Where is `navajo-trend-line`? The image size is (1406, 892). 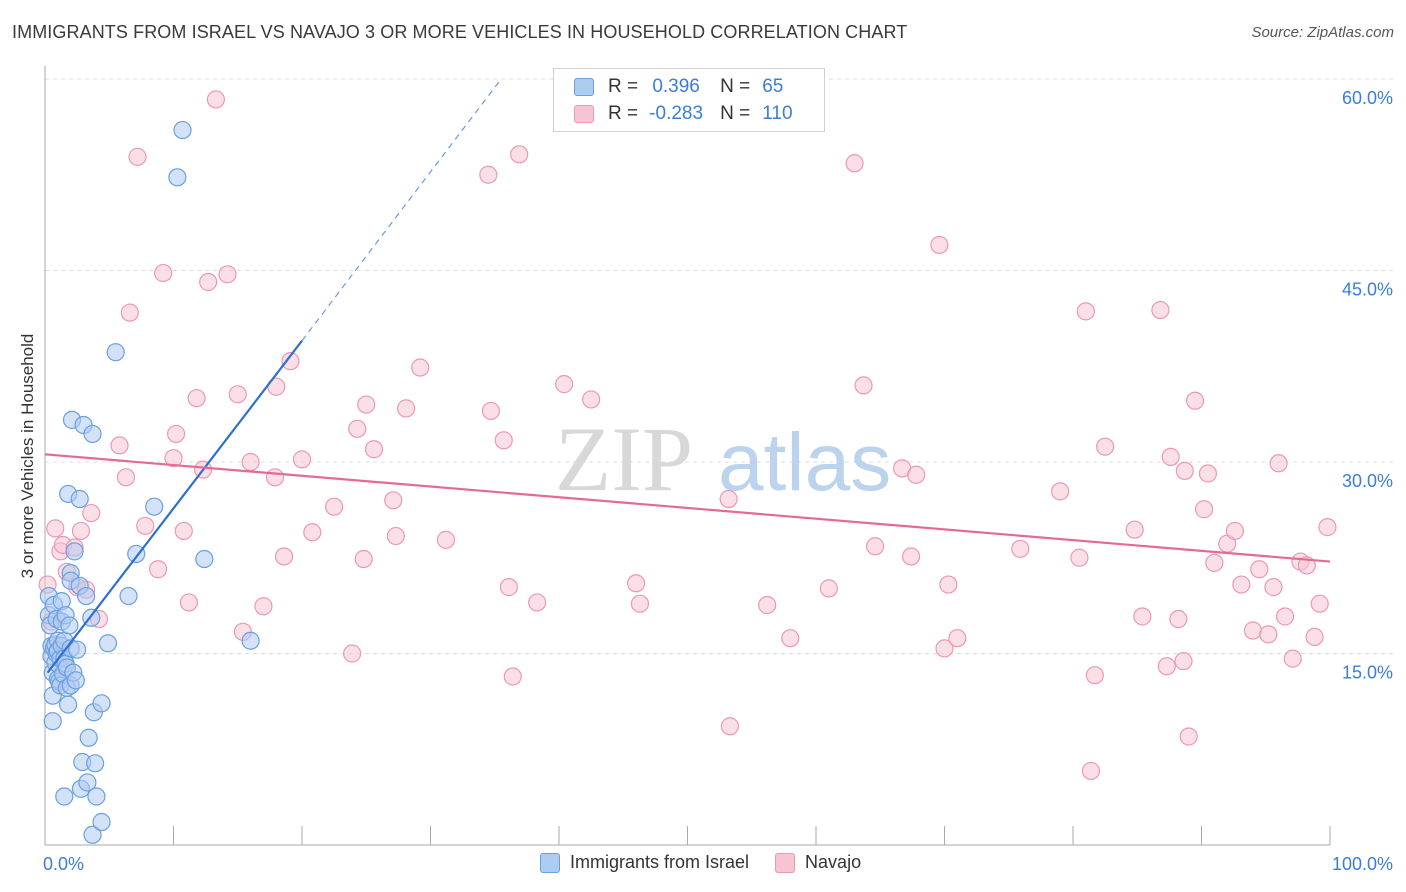
navajo-trend-line is located at coordinates (687, 508).